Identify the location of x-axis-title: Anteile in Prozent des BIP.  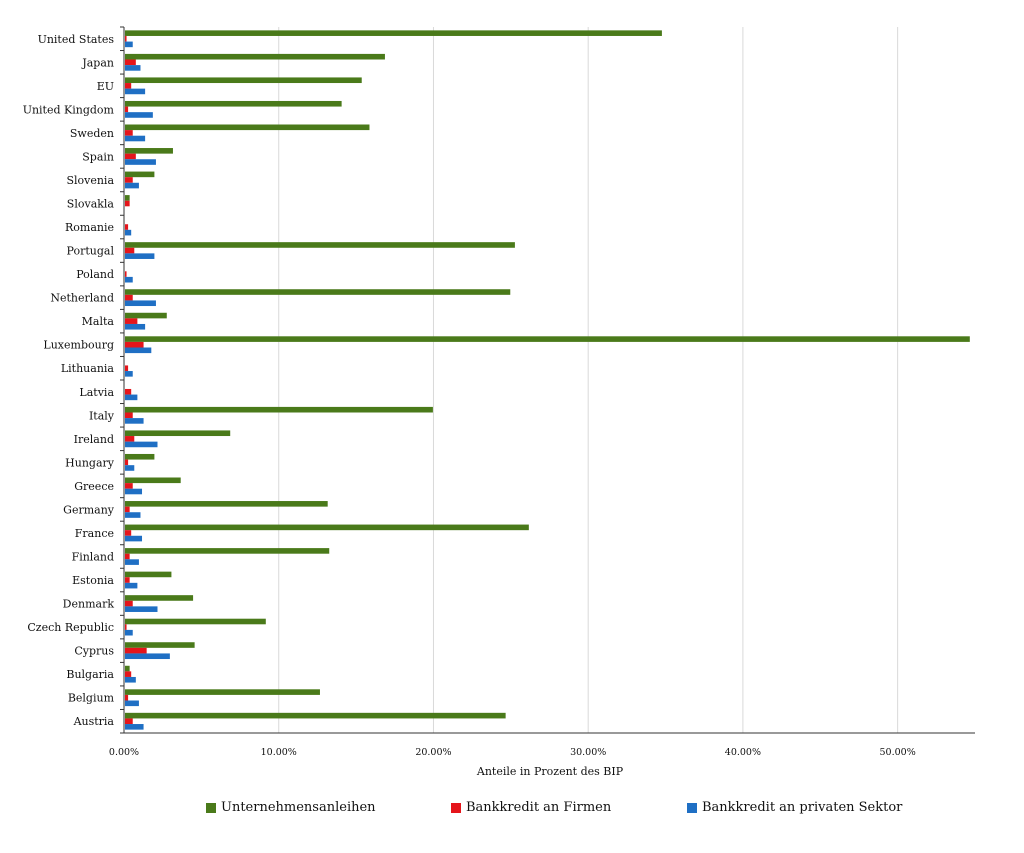
(550, 771).